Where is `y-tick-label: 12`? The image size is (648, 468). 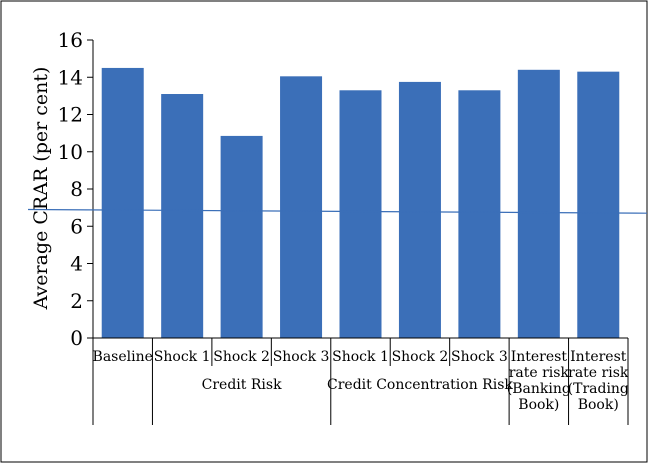
y-tick-label: 12 is located at coordinates (70, 115).